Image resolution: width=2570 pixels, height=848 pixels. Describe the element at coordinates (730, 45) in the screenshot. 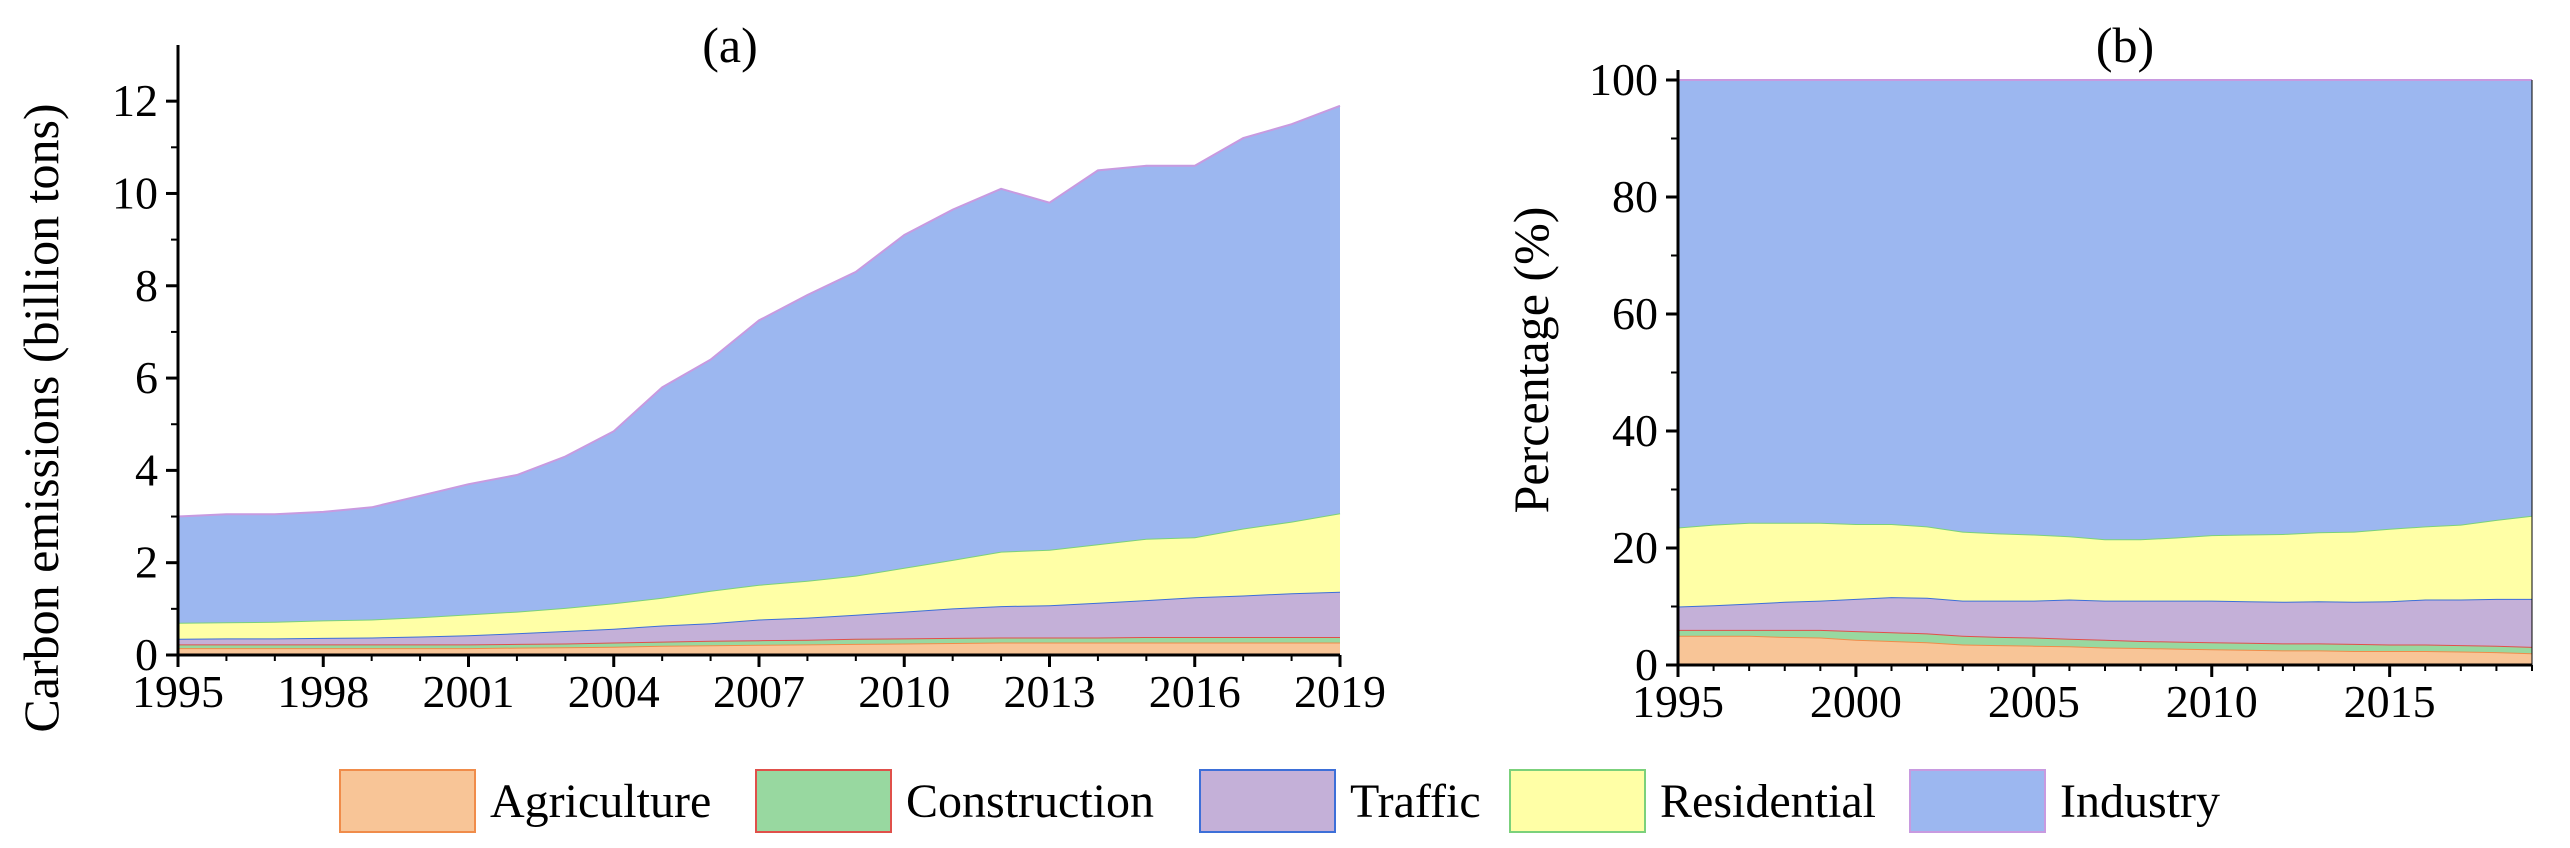

I see `panel-a-title: (a)` at that location.